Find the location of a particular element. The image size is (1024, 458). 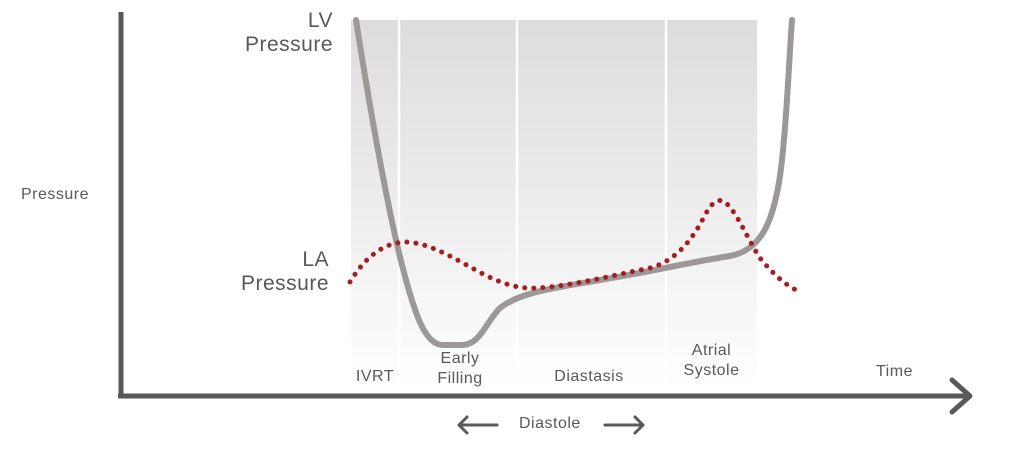

arrow-right-icon is located at coordinates (624, 425).